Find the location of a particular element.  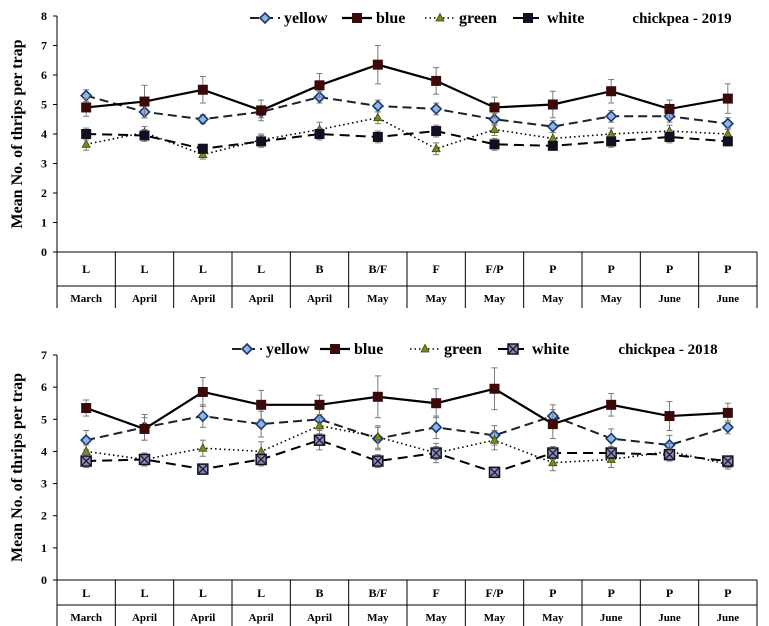

x-tick-label-stage: F is located at coordinates (435, 269).